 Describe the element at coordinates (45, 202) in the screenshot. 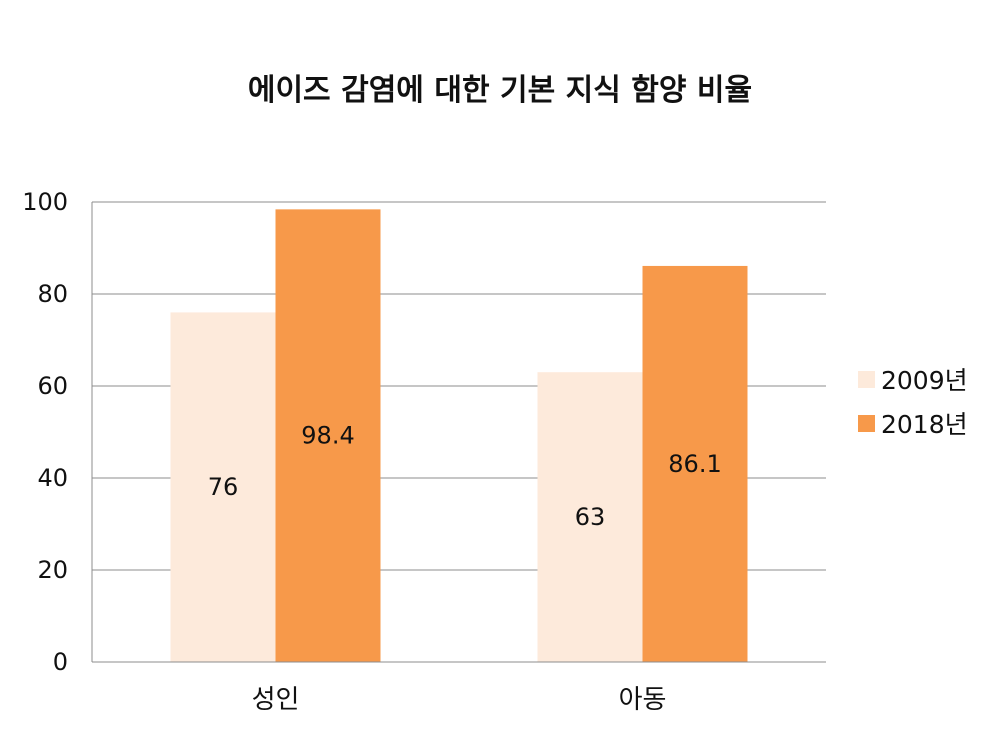

I see `y-tick-label: 100` at that location.